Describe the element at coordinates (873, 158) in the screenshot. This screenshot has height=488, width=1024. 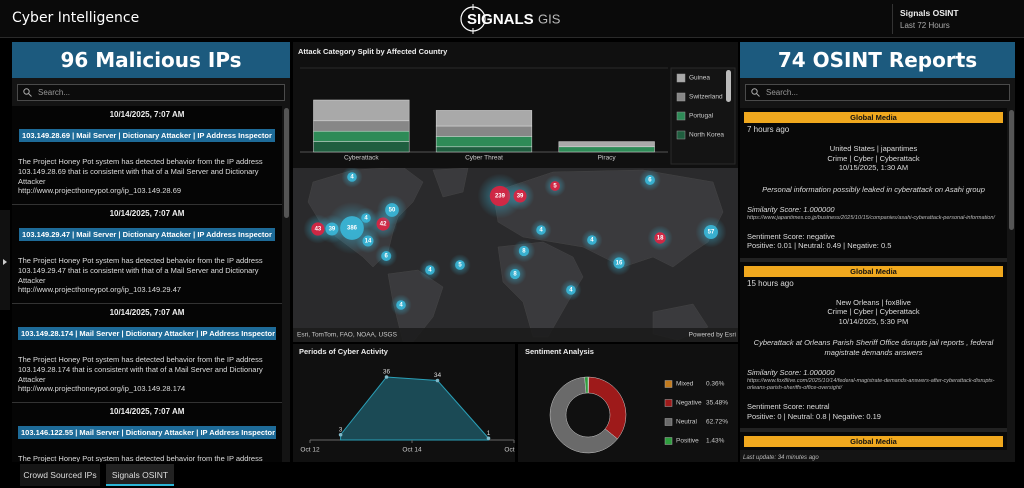
I see `card-categories: Crime | Cyber | Cyberattack` at that location.